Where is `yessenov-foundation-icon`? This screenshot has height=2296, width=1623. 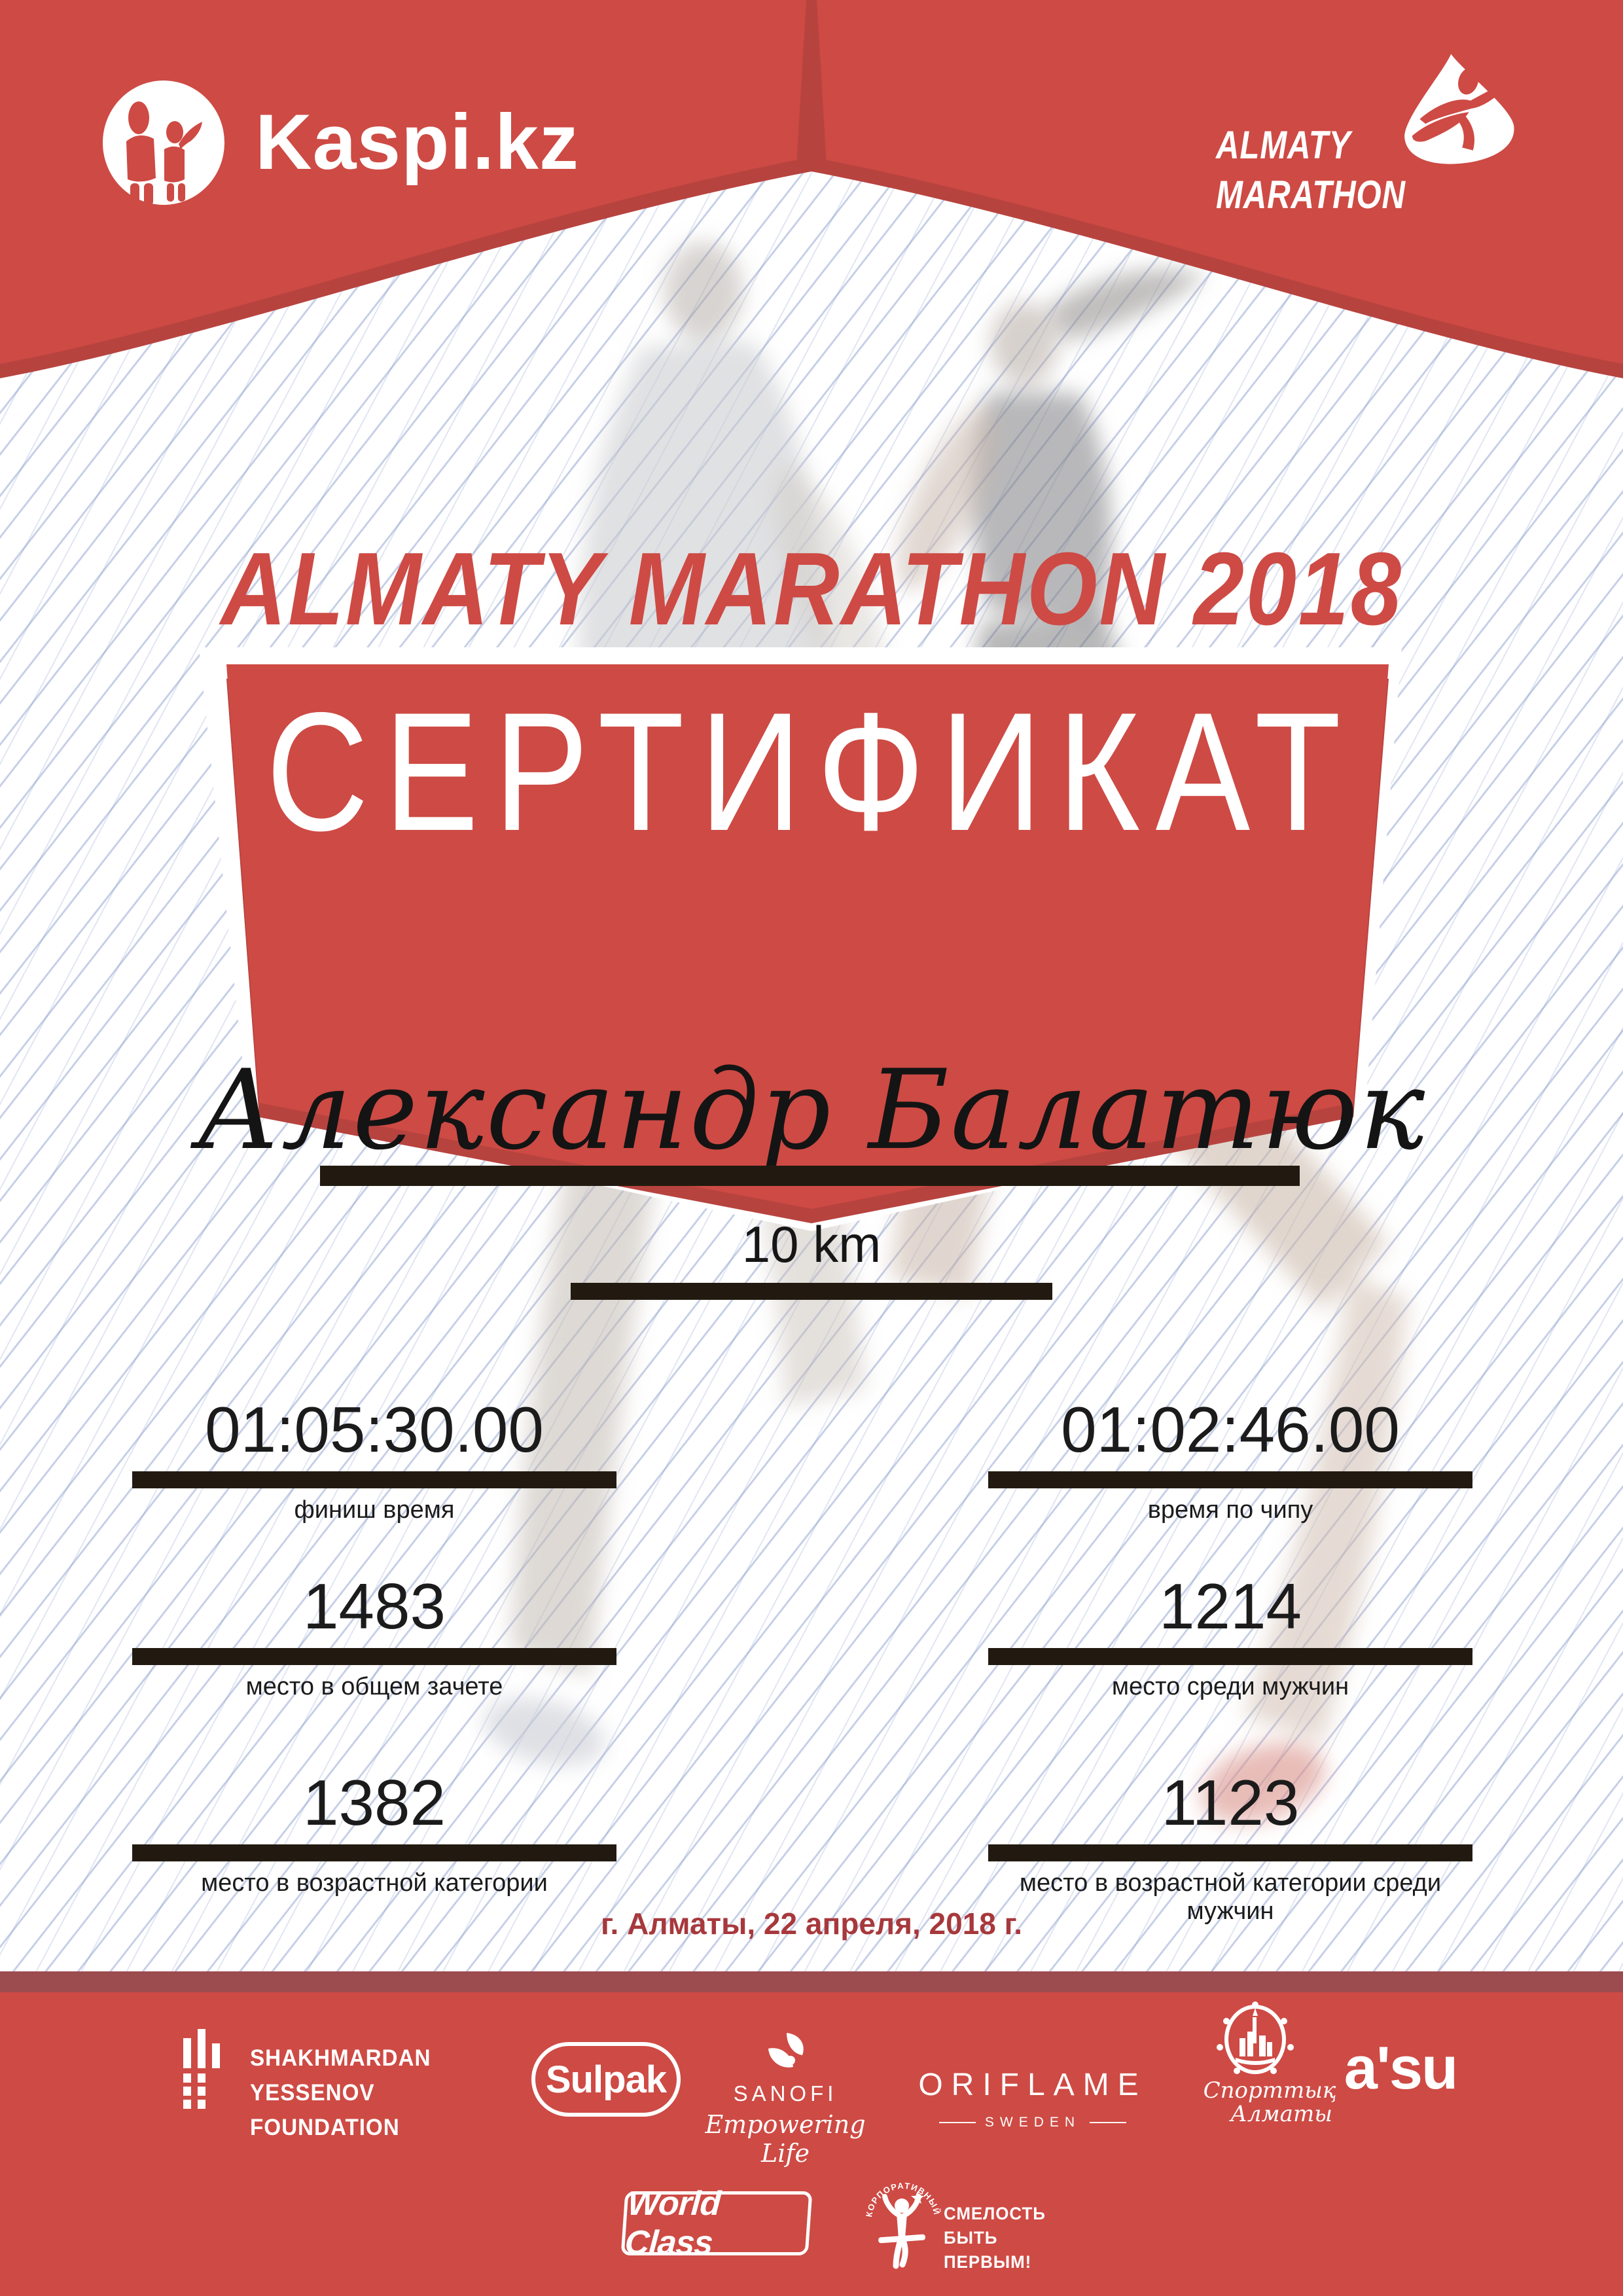 yessenov-foundation-icon is located at coordinates (202, 2069).